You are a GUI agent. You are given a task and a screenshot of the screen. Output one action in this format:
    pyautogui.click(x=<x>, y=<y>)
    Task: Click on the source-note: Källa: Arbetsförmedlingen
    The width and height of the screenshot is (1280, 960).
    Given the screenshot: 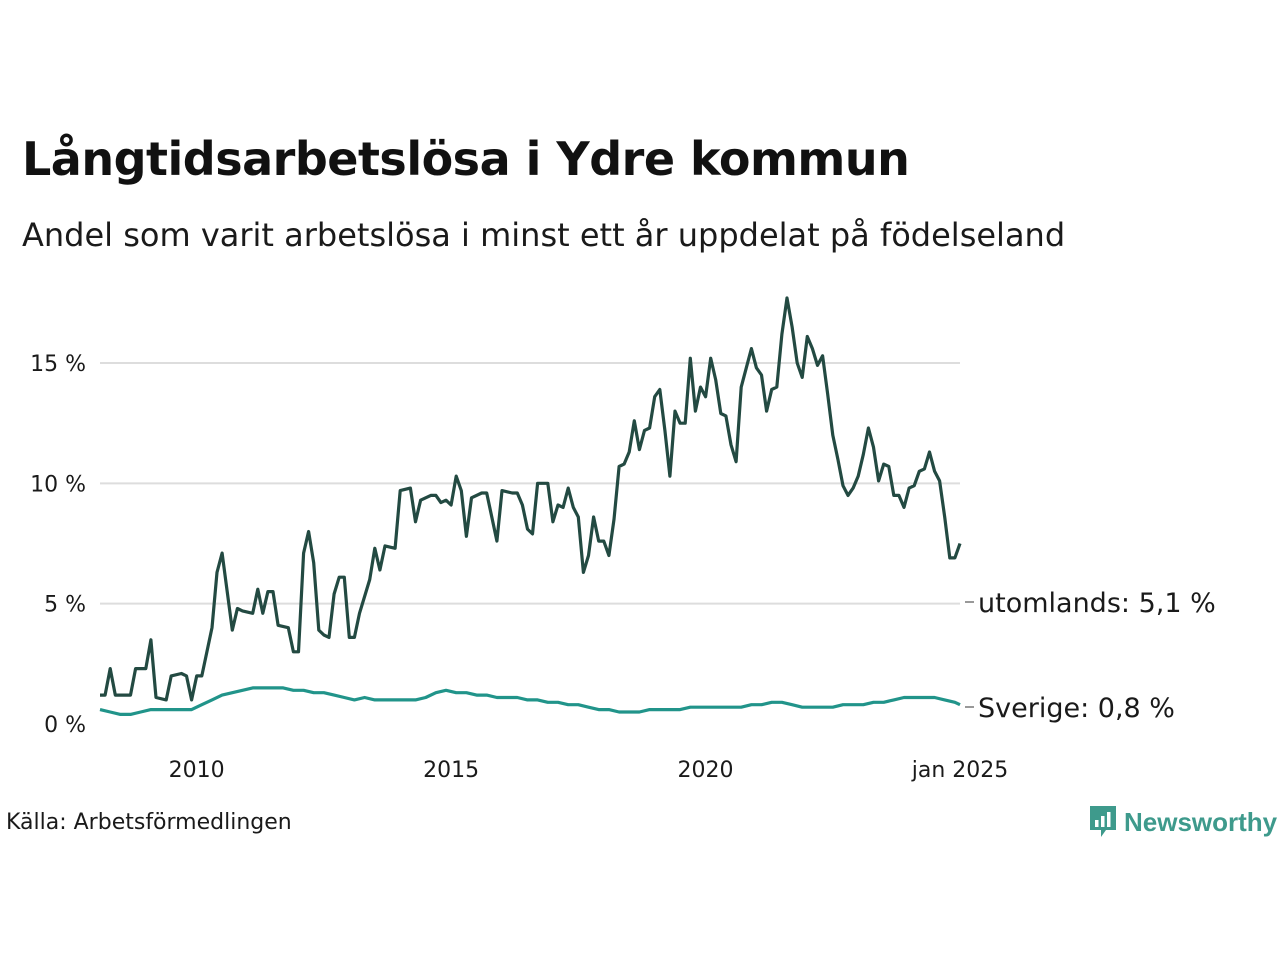 What is the action you would take?
    pyautogui.click(x=149, y=822)
    